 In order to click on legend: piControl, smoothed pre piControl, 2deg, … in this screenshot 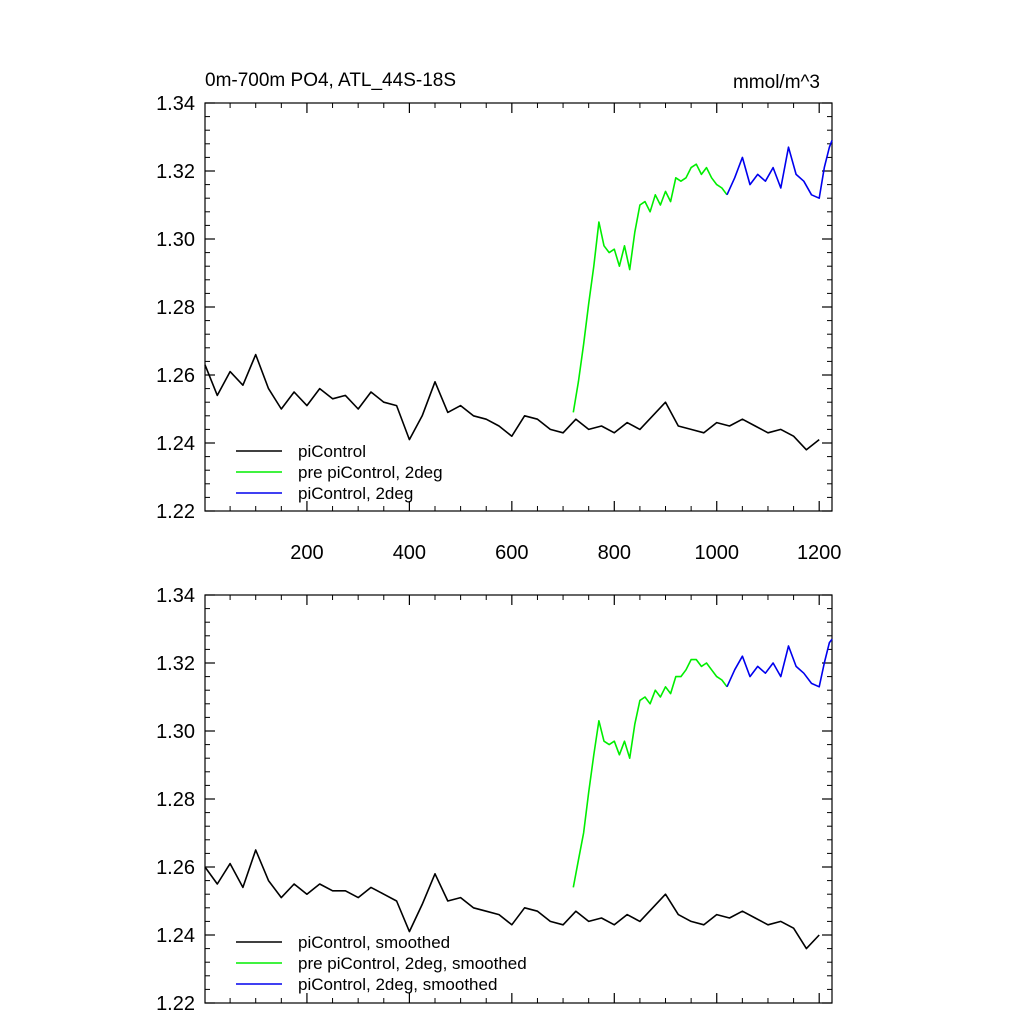, I will do `click(381, 963)`.